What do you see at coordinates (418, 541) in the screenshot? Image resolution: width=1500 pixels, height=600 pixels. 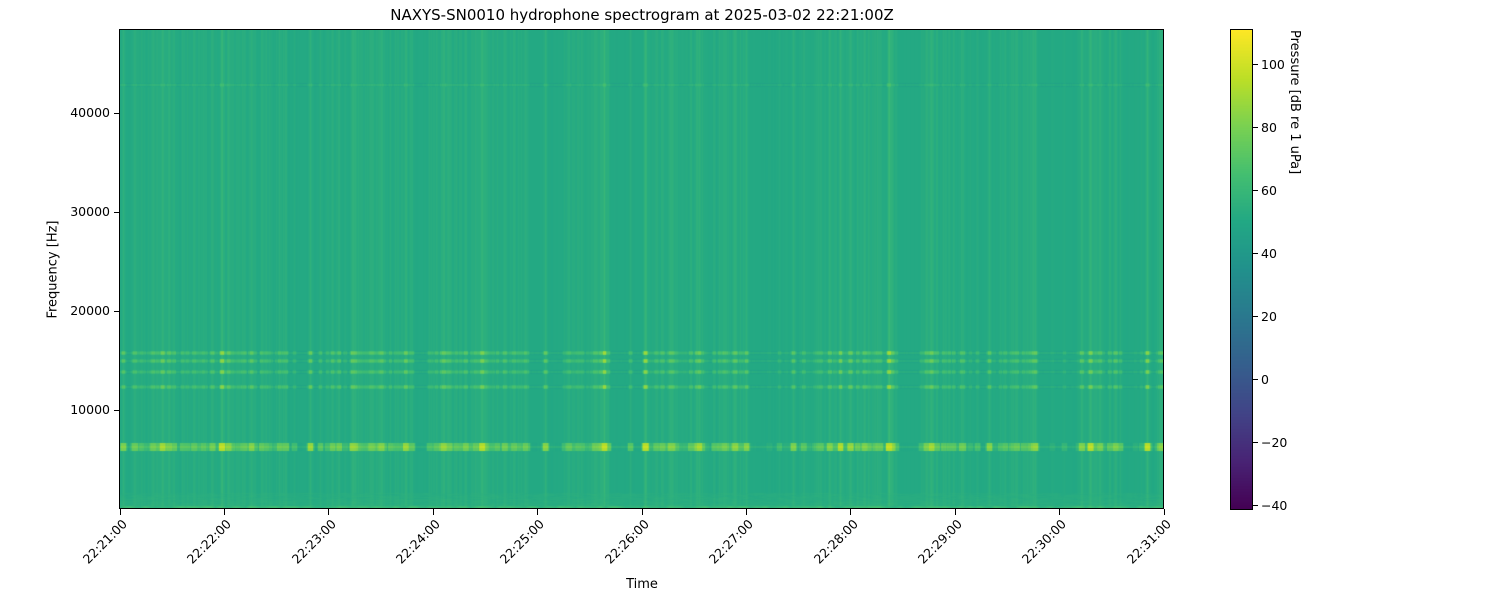 I see `x-tick-label: 22:24:00` at bounding box center [418, 541].